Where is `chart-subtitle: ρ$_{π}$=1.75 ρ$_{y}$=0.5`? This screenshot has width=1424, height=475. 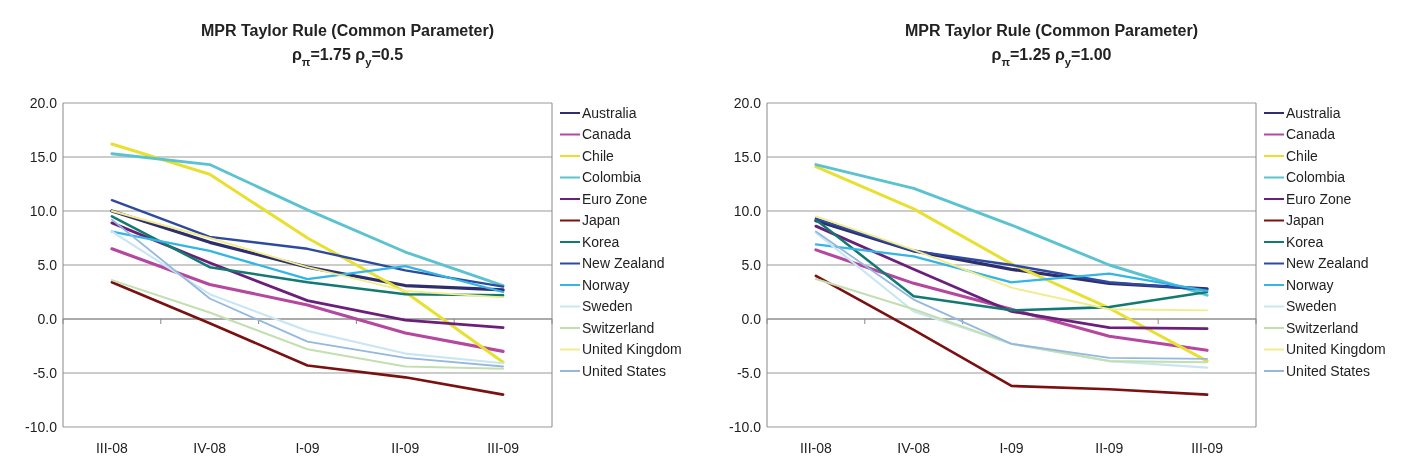
chart-subtitle: ρ$_{π}$=1.75 ρ$_{y}$=0.5 is located at coordinates (347, 57).